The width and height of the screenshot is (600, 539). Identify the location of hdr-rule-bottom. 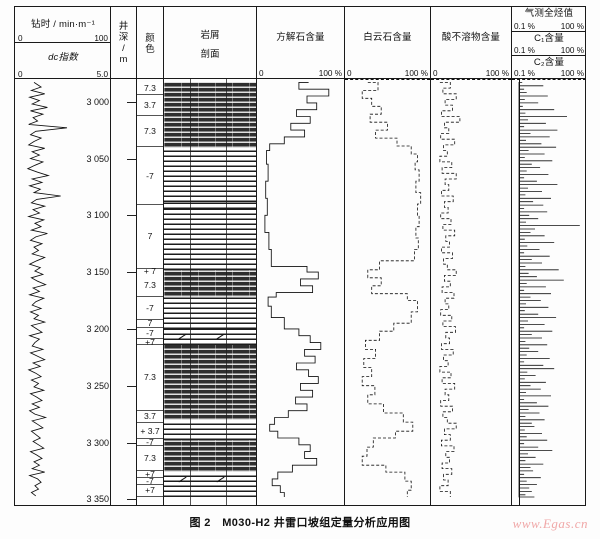
(300, 79).